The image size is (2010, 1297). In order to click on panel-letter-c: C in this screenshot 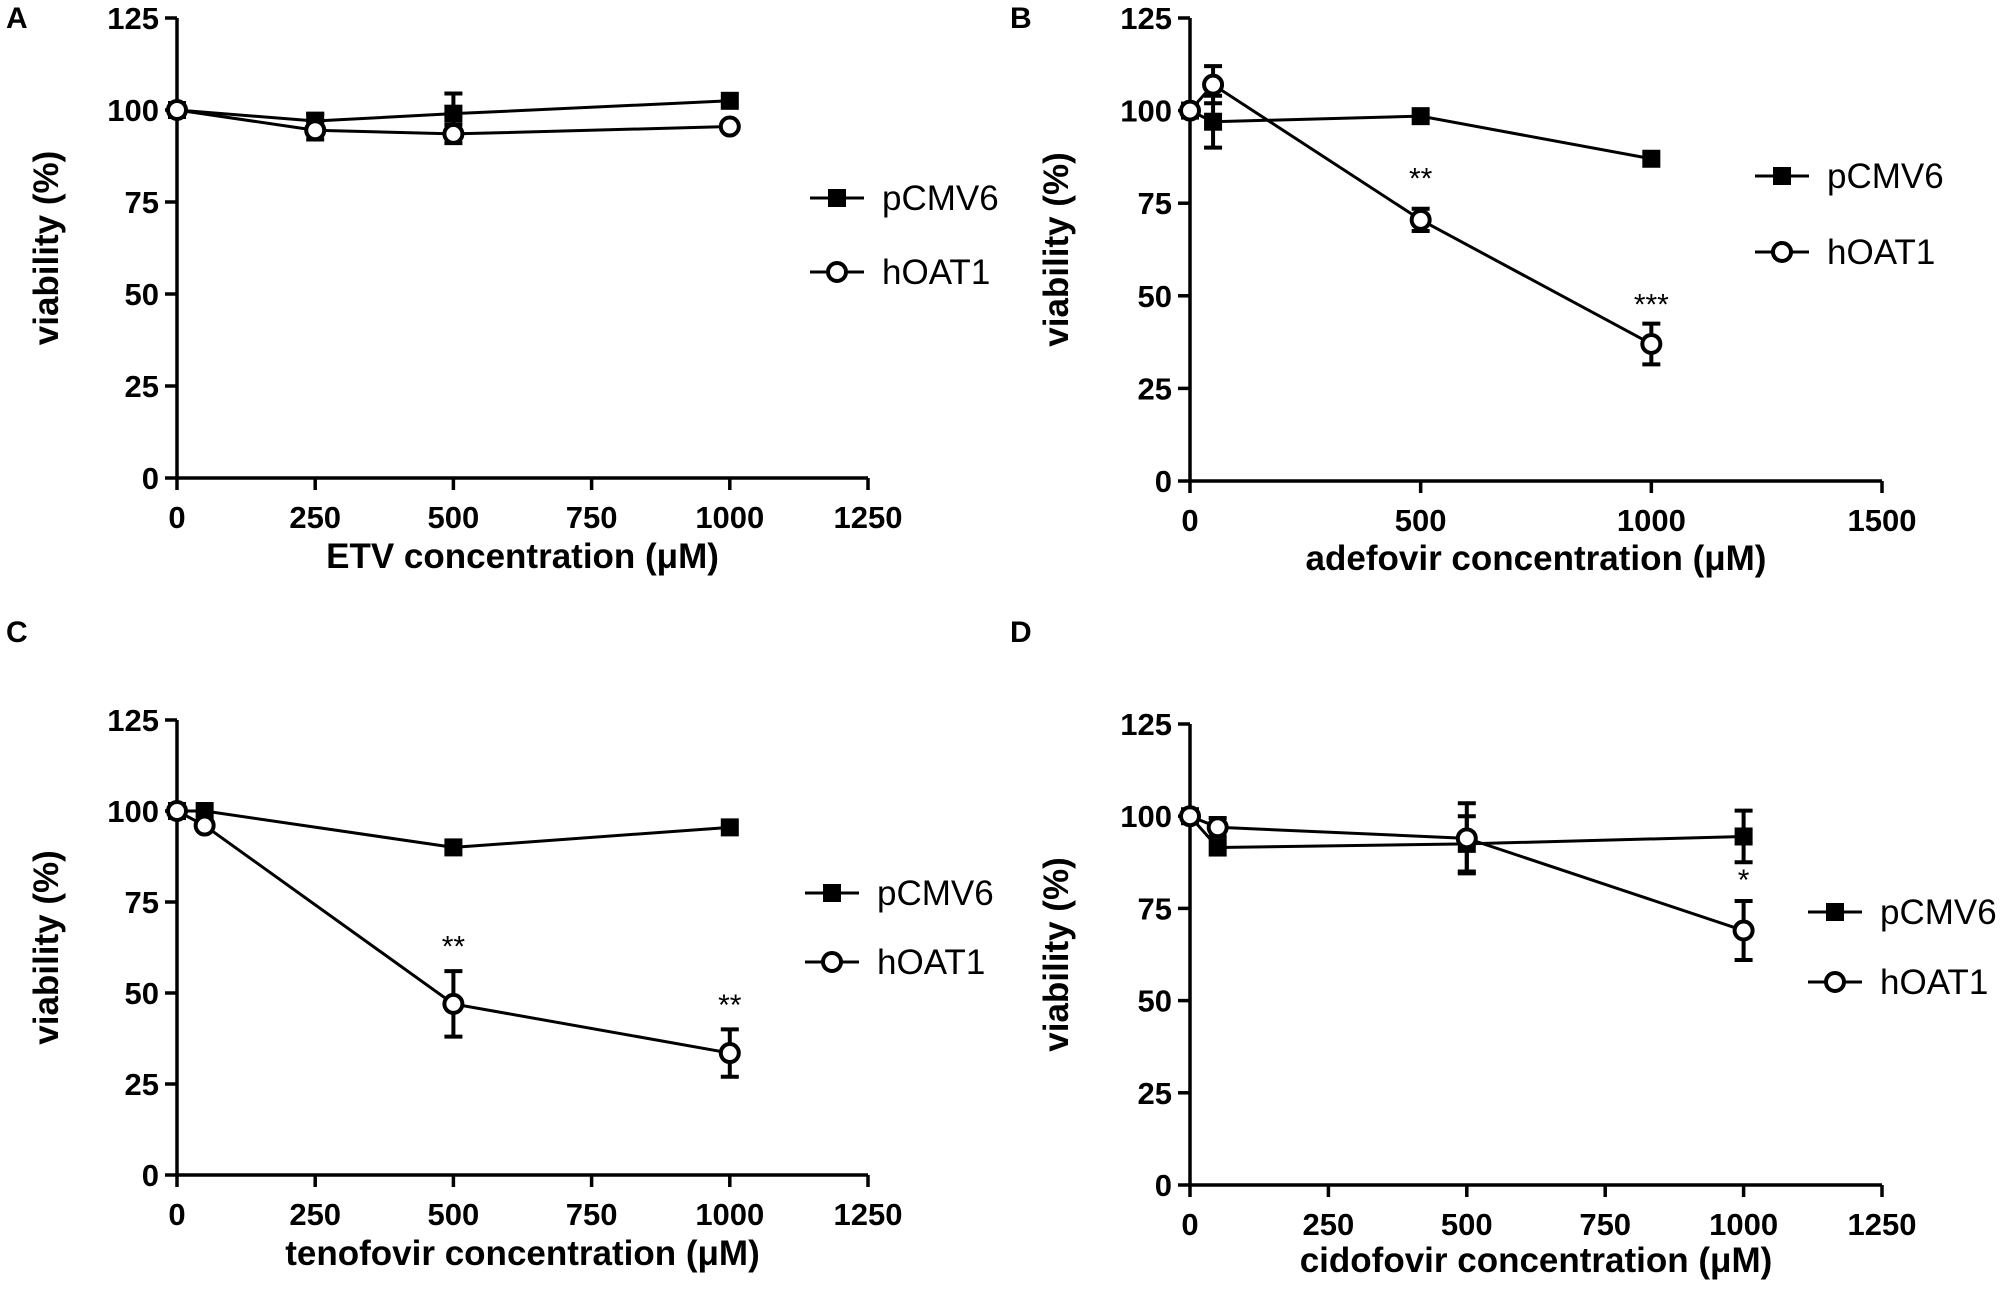, I will do `click(17, 632)`.